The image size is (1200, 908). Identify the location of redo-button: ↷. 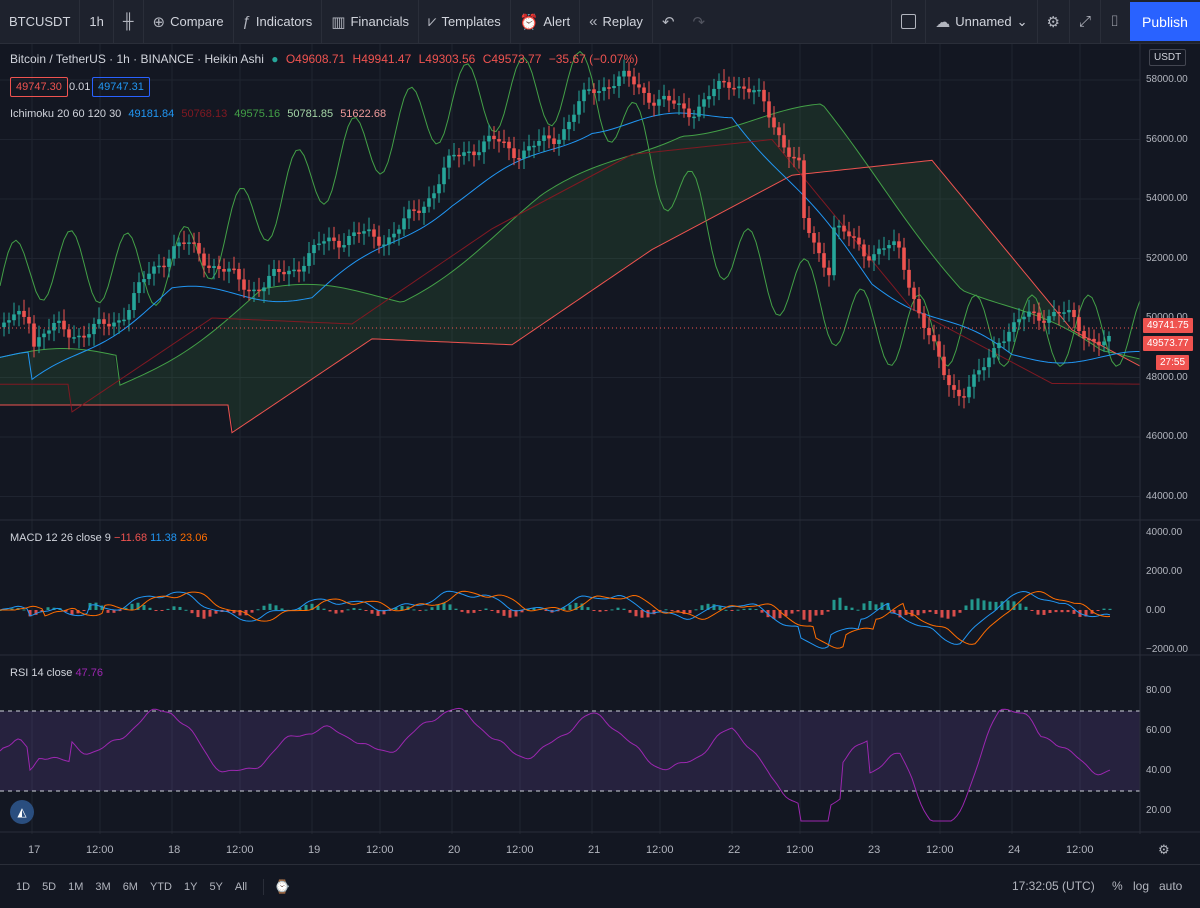
(699, 21).